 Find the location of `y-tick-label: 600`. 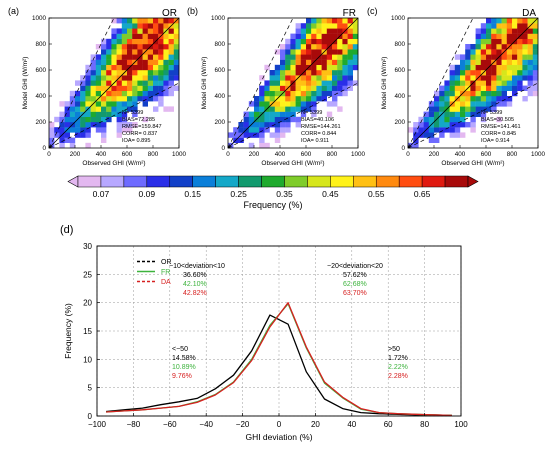

y-tick-label: 600 is located at coordinates (40, 70).